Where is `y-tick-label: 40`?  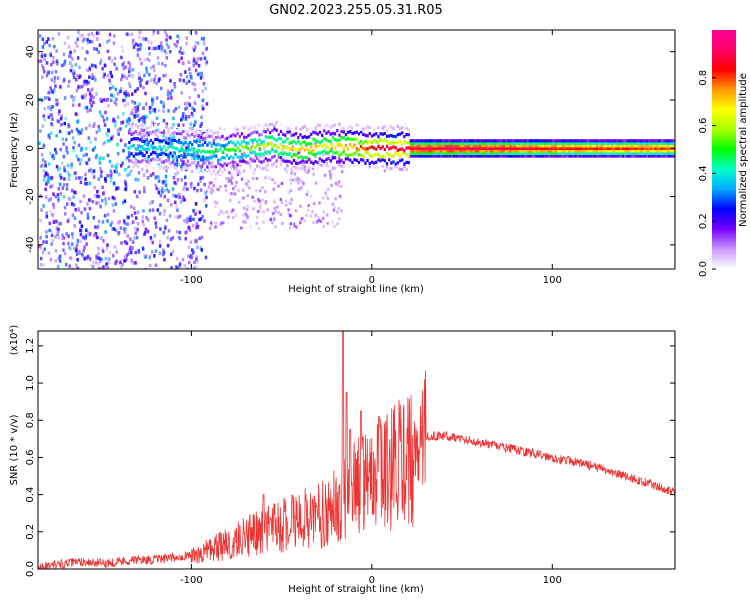
y-tick-label: 40 is located at coordinates (30, 51).